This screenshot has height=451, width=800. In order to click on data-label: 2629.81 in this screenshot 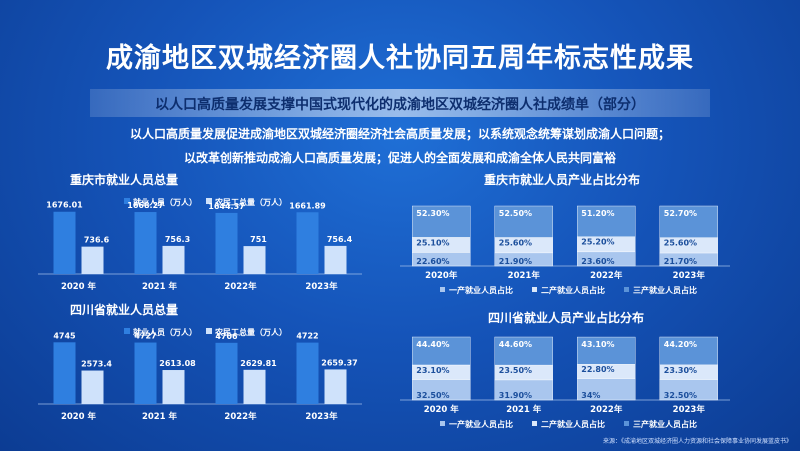, I will do `click(258, 363)`.